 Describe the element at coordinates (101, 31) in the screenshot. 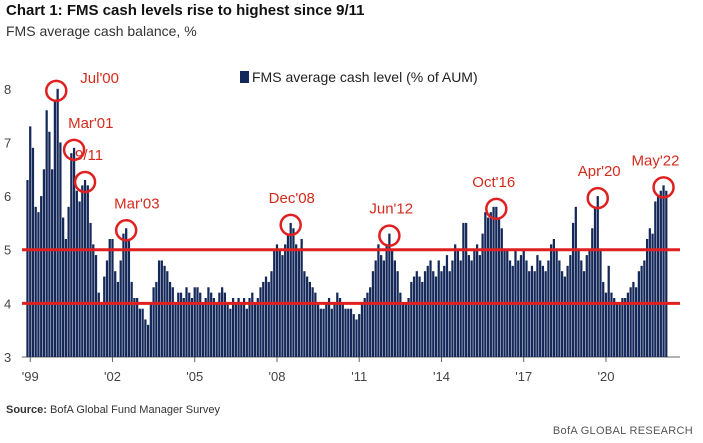

I see `chart-subtitle: FMS average cash balance, %` at that location.